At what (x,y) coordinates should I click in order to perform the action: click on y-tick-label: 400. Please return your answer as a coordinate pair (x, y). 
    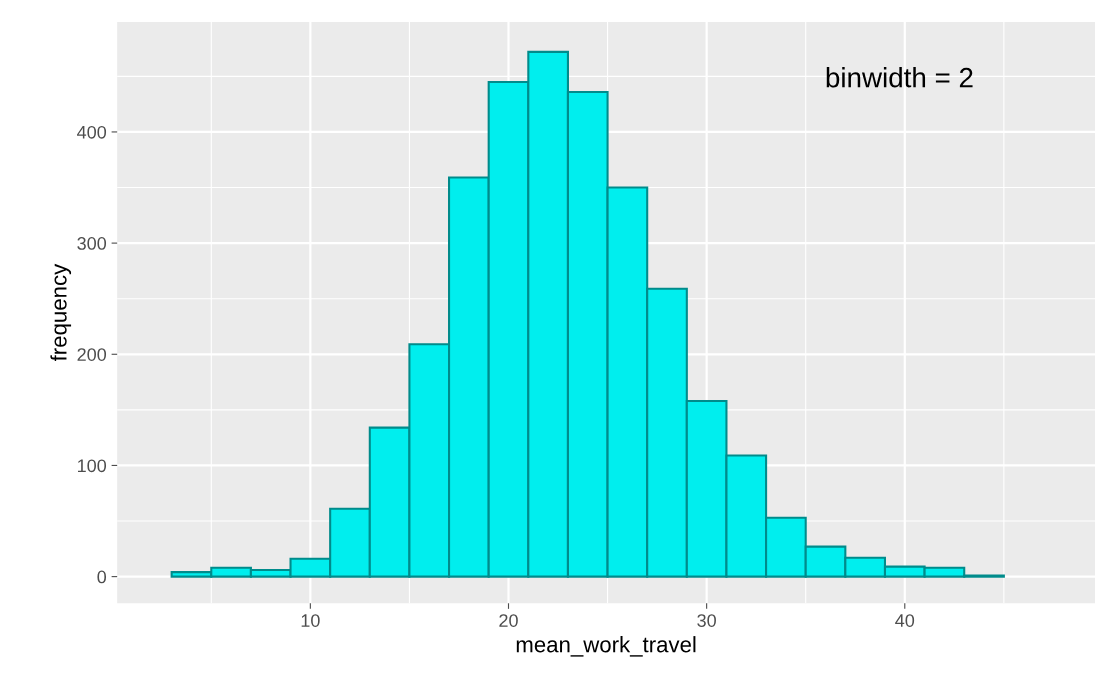
    Looking at the image, I should click on (92, 132).